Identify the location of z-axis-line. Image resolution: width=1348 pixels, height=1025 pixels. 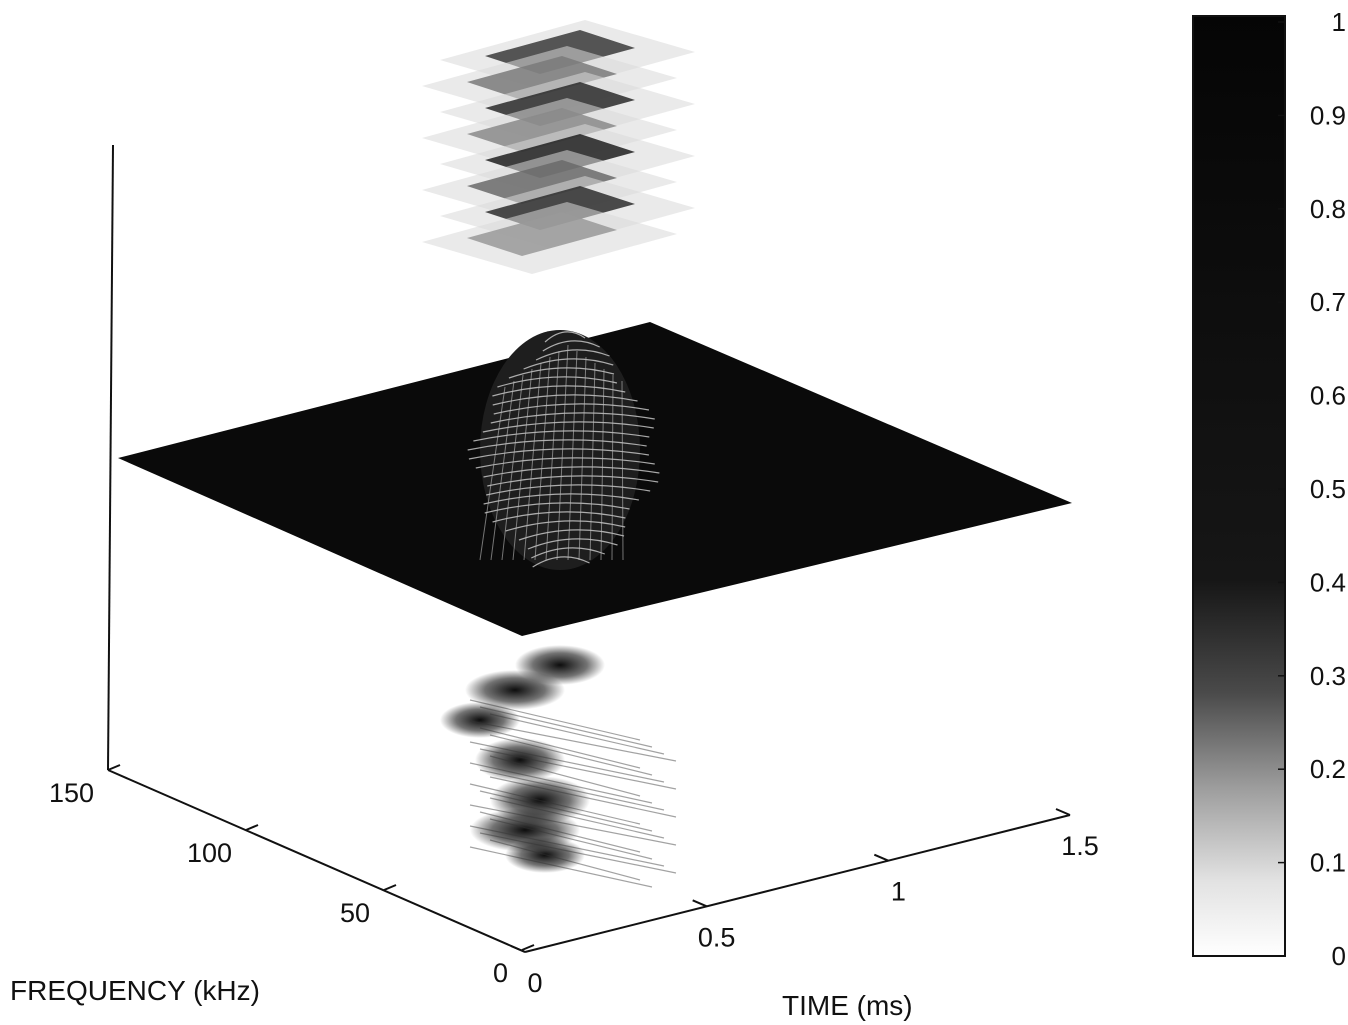
(110, 457).